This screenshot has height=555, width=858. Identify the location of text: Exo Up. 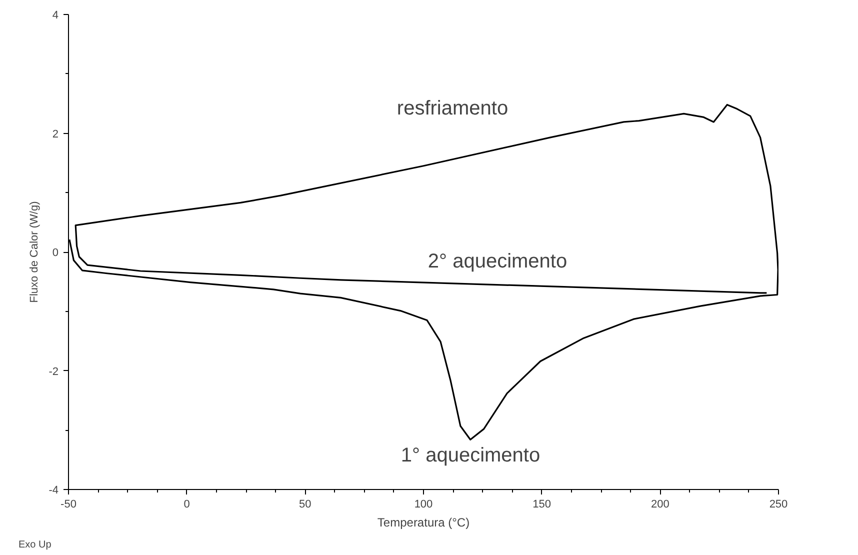
(35, 545).